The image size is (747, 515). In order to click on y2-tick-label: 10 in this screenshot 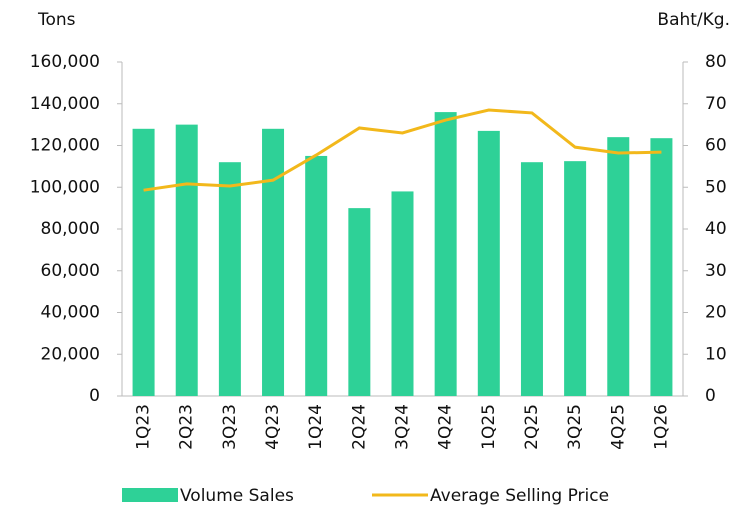, I will do `click(716, 354)`.